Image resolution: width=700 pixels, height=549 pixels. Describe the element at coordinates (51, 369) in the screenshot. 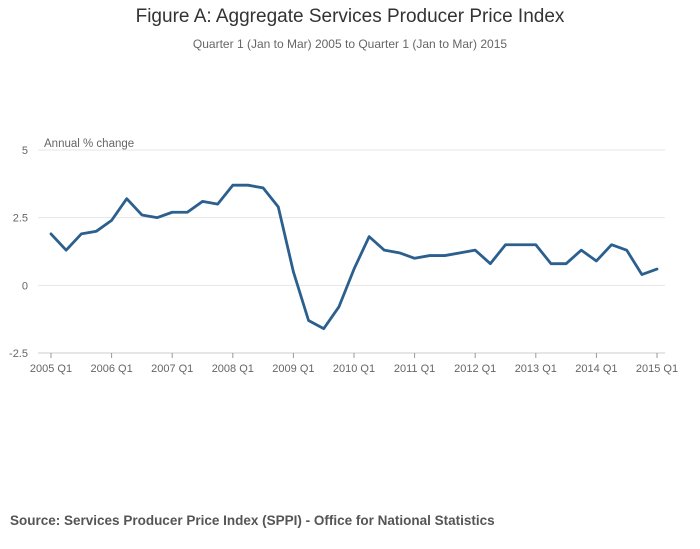

I see `x-tick-label: 2005 Q1` at that location.